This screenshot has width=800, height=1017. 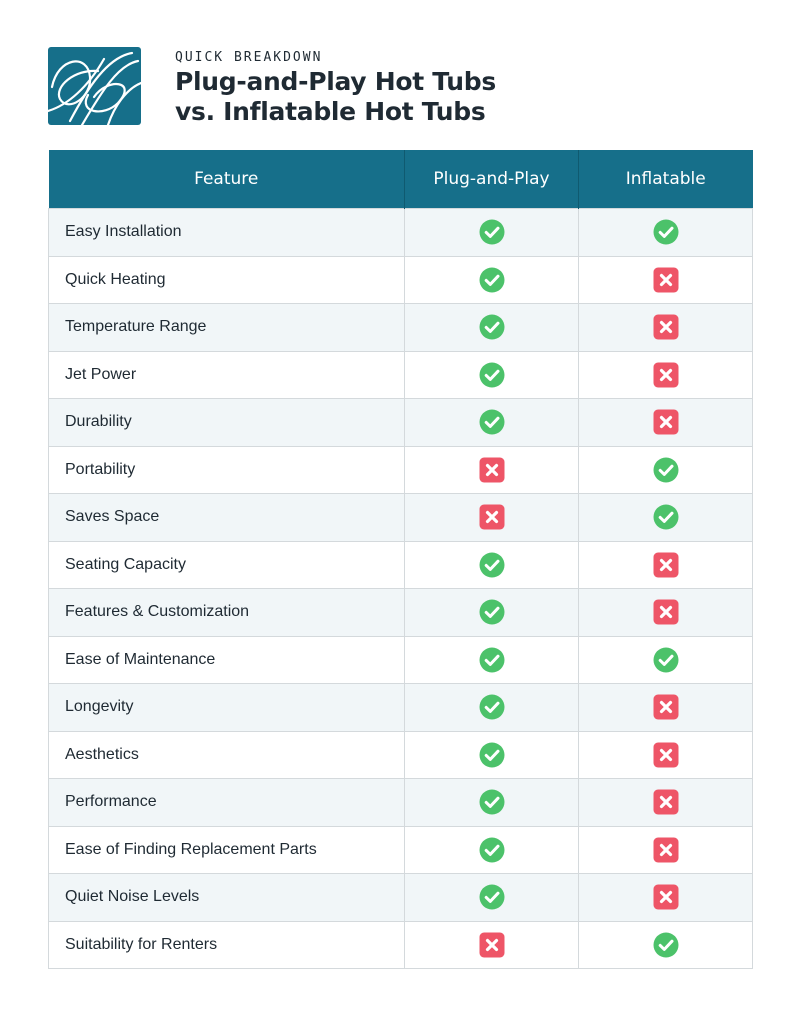 What do you see at coordinates (226, 232) in the screenshot?
I see `feature-label: Easy Installation` at bounding box center [226, 232].